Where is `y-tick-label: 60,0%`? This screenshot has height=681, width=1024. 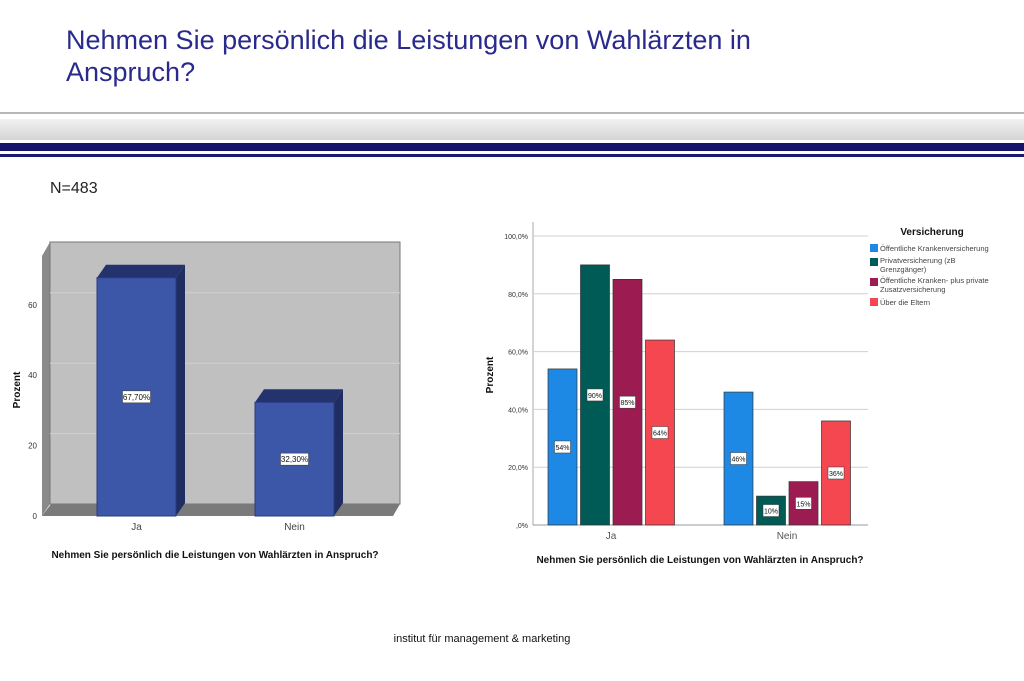
y-tick-label: 60,0% is located at coordinates (518, 353).